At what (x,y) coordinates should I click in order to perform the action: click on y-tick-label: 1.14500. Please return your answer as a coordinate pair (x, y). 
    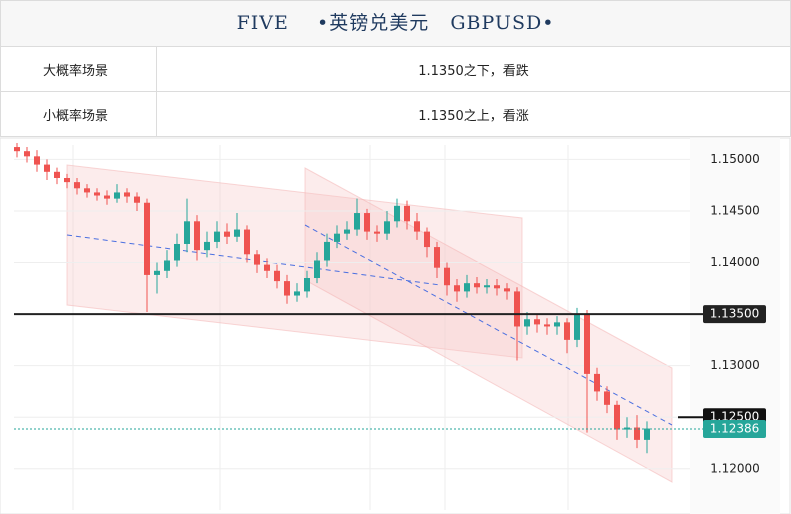
    Looking at the image, I should click on (735, 210).